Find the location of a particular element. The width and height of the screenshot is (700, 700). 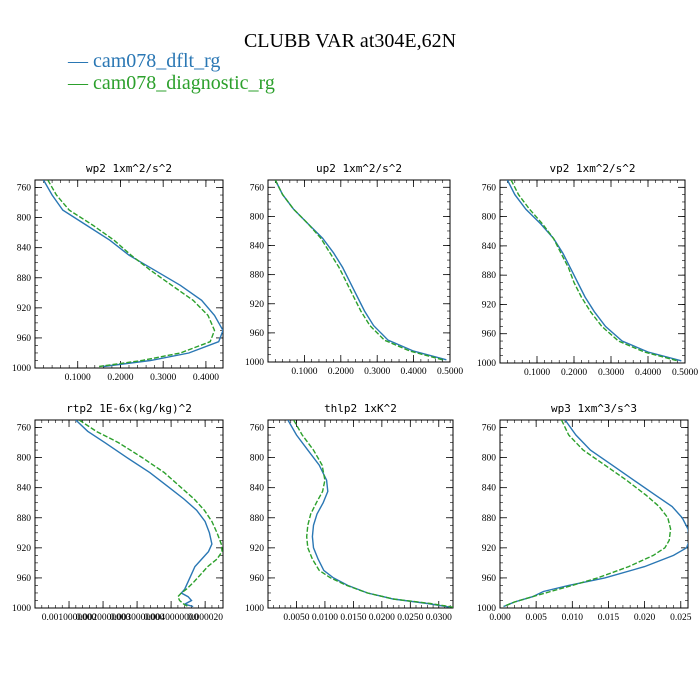

panel-title: rtp2 1E-6x(kg/kg)^2 is located at coordinates (129, 408).